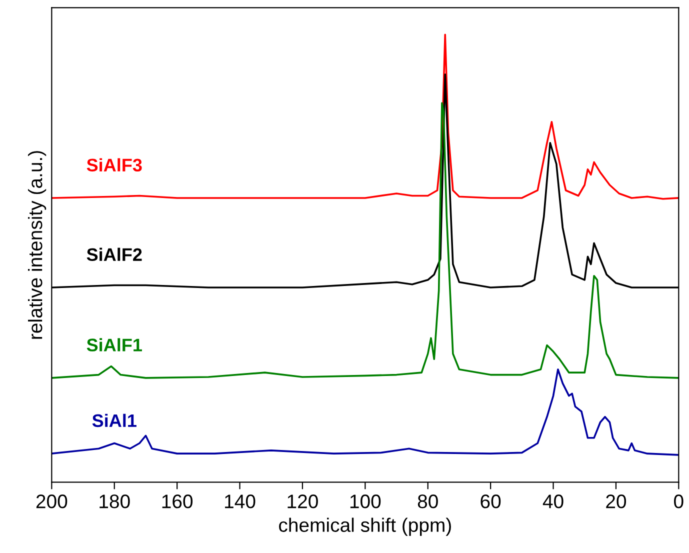 The height and width of the screenshot is (553, 689). What do you see at coordinates (114, 421) in the screenshot?
I see `series-label: SiAl1` at bounding box center [114, 421].